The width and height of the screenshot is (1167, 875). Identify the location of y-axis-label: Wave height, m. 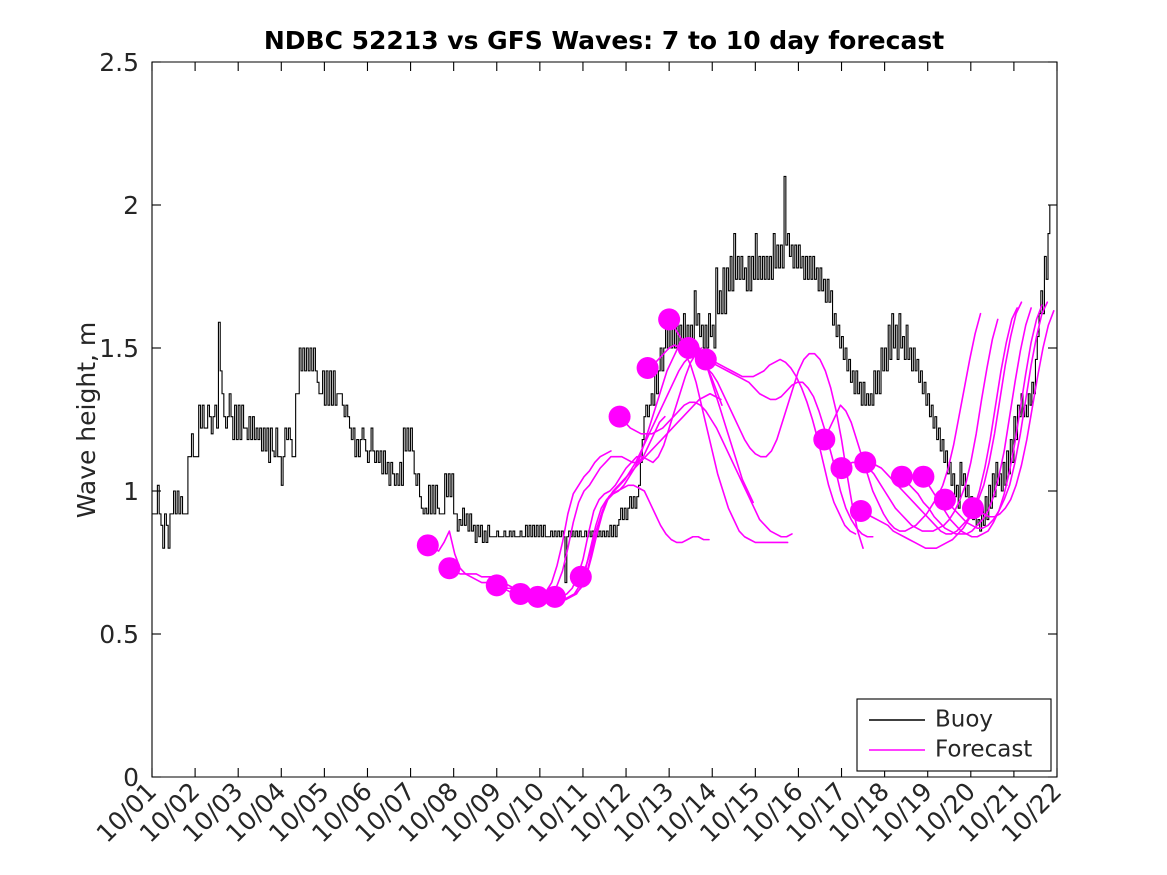
(86, 420).